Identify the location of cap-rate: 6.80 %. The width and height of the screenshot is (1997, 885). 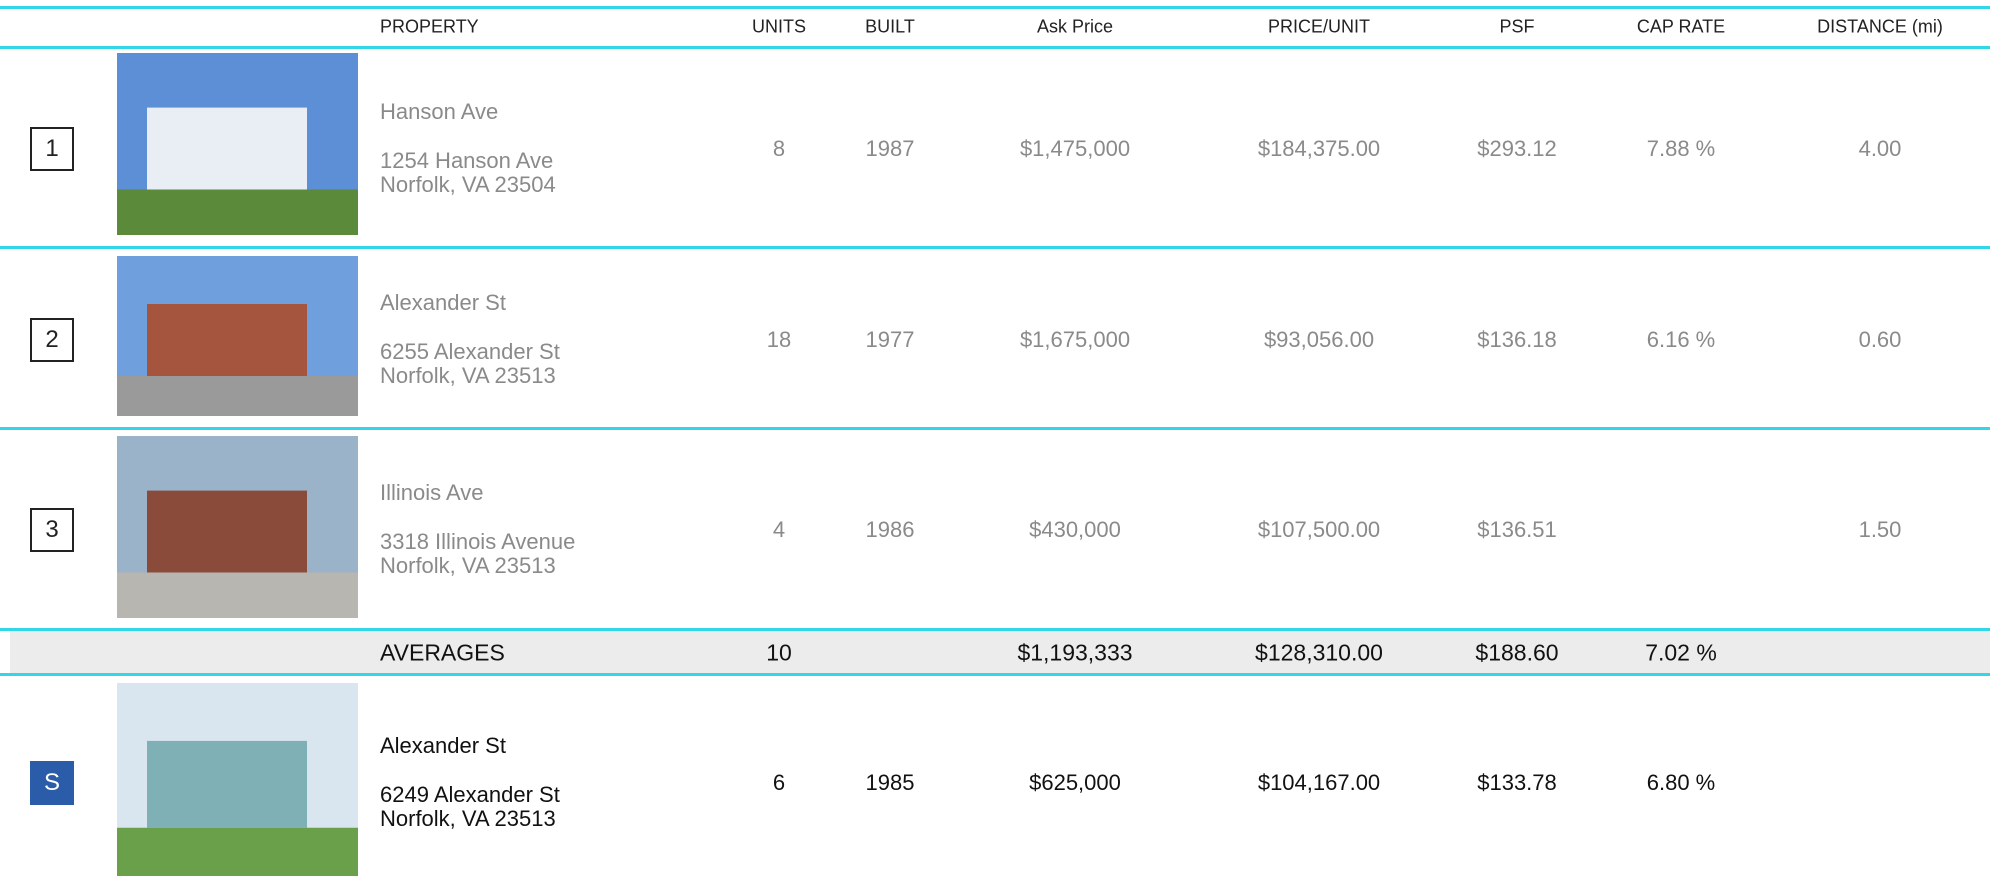
(1681, 782).